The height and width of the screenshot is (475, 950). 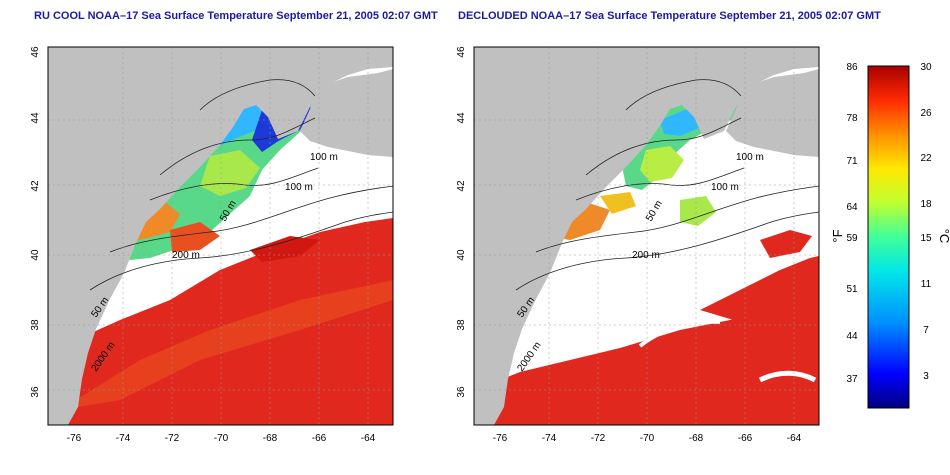 What do you see at coordinates (646, 255) in the screenshot?
I see `contour-label-200-r: 200 m` at bounding box center [646, 255].